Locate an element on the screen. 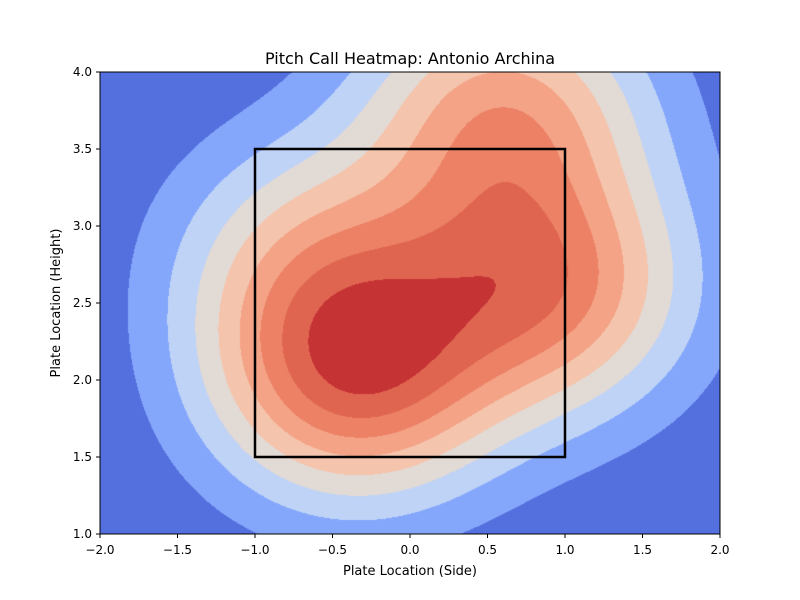  x-axis-ticks: −2.0 −1.5 −1.0 −0.5 0.0 0.5 1.0 1.5 2.0 is located at coordinates (407, 545).